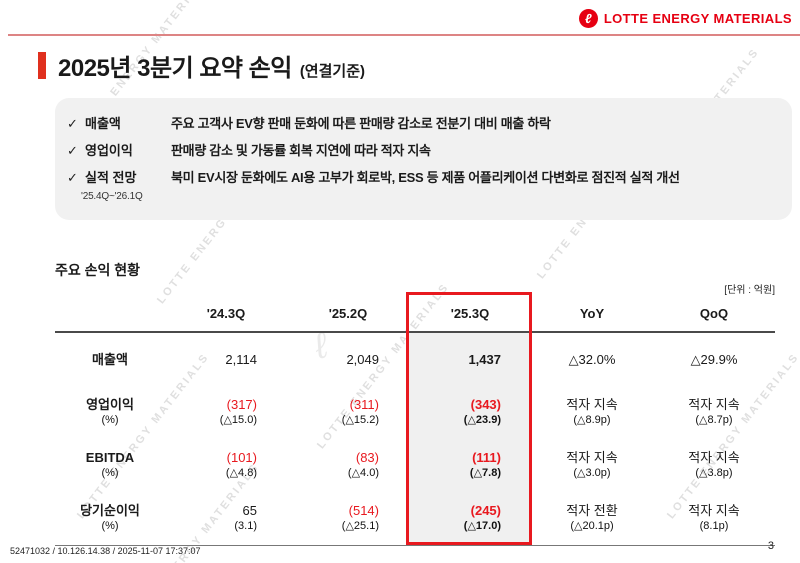  What do you see at coordinates (241, 473) in the screenshot?
I see `cell-subvalue: (△4.8)` at bounding box center [241, 473].